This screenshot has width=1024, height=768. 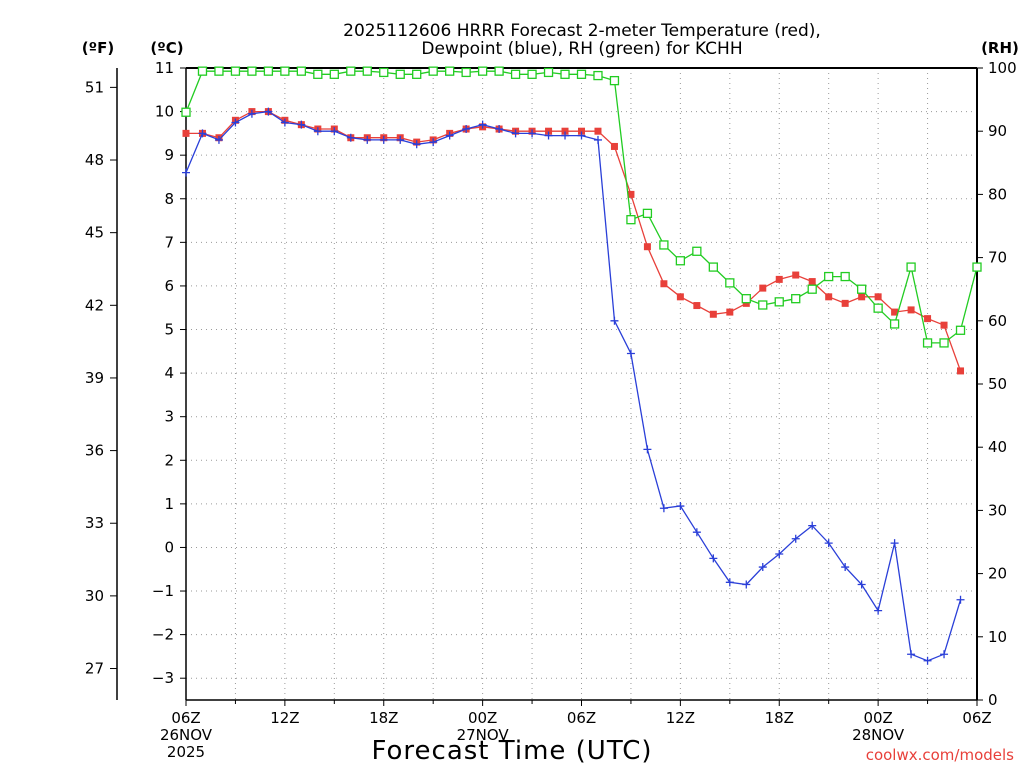 I want to click on fahrenheit-tick-label: 42, so click(x=94, y=305).